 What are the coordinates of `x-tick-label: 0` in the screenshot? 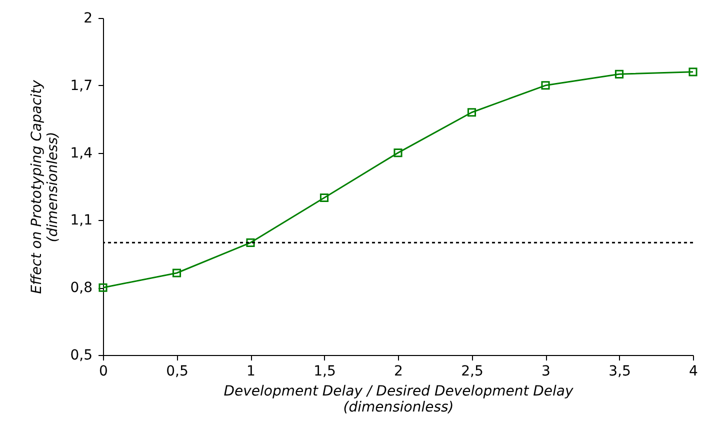 It's located at (103, 372).